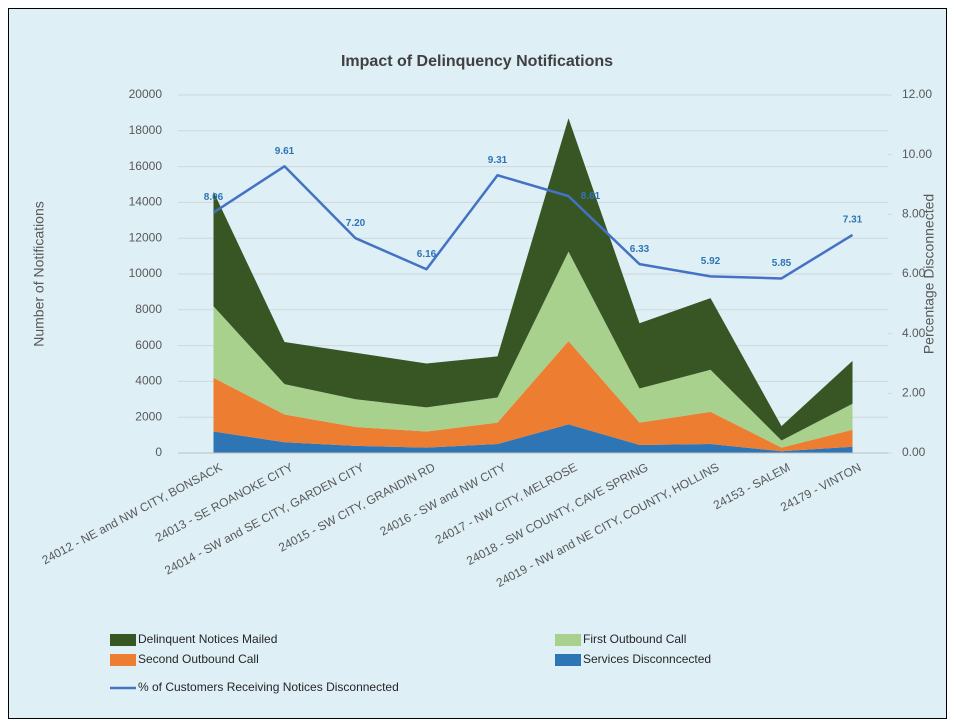  I want to click on data-label: 6.16, so click(427, 254).